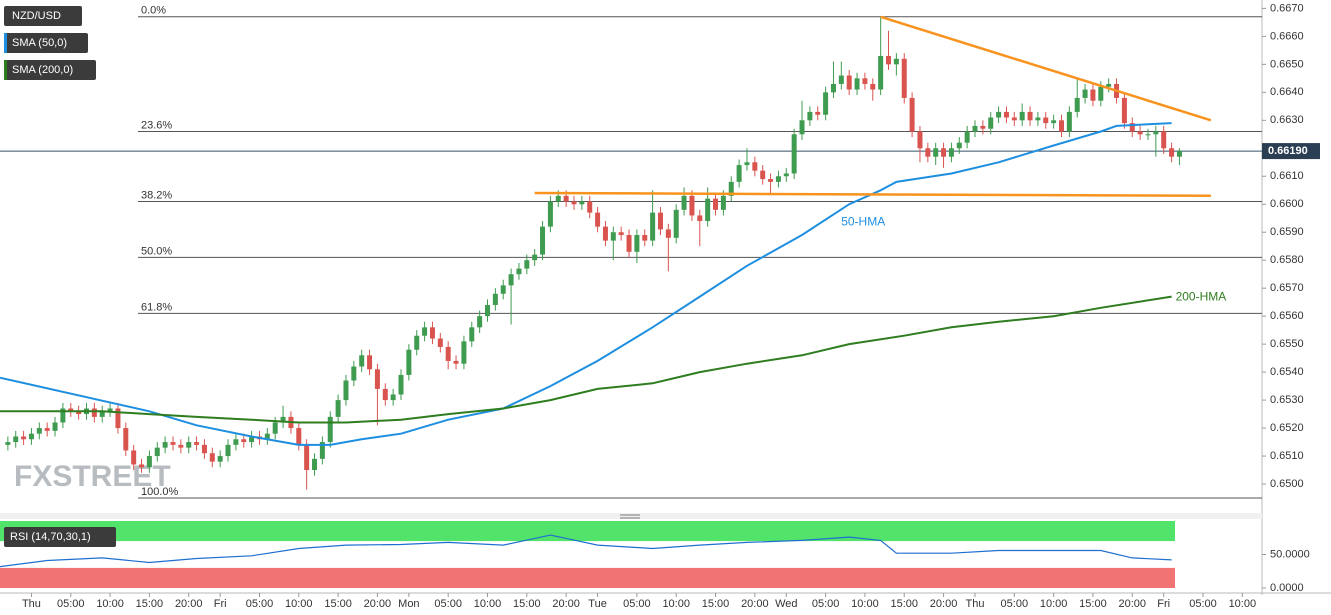 The image size is (1331, 615). What do you see at coordinates (1287, 344) in the screenshot?
I see `y-tick-label: 0.6550` at bounding box center [1287, 344].